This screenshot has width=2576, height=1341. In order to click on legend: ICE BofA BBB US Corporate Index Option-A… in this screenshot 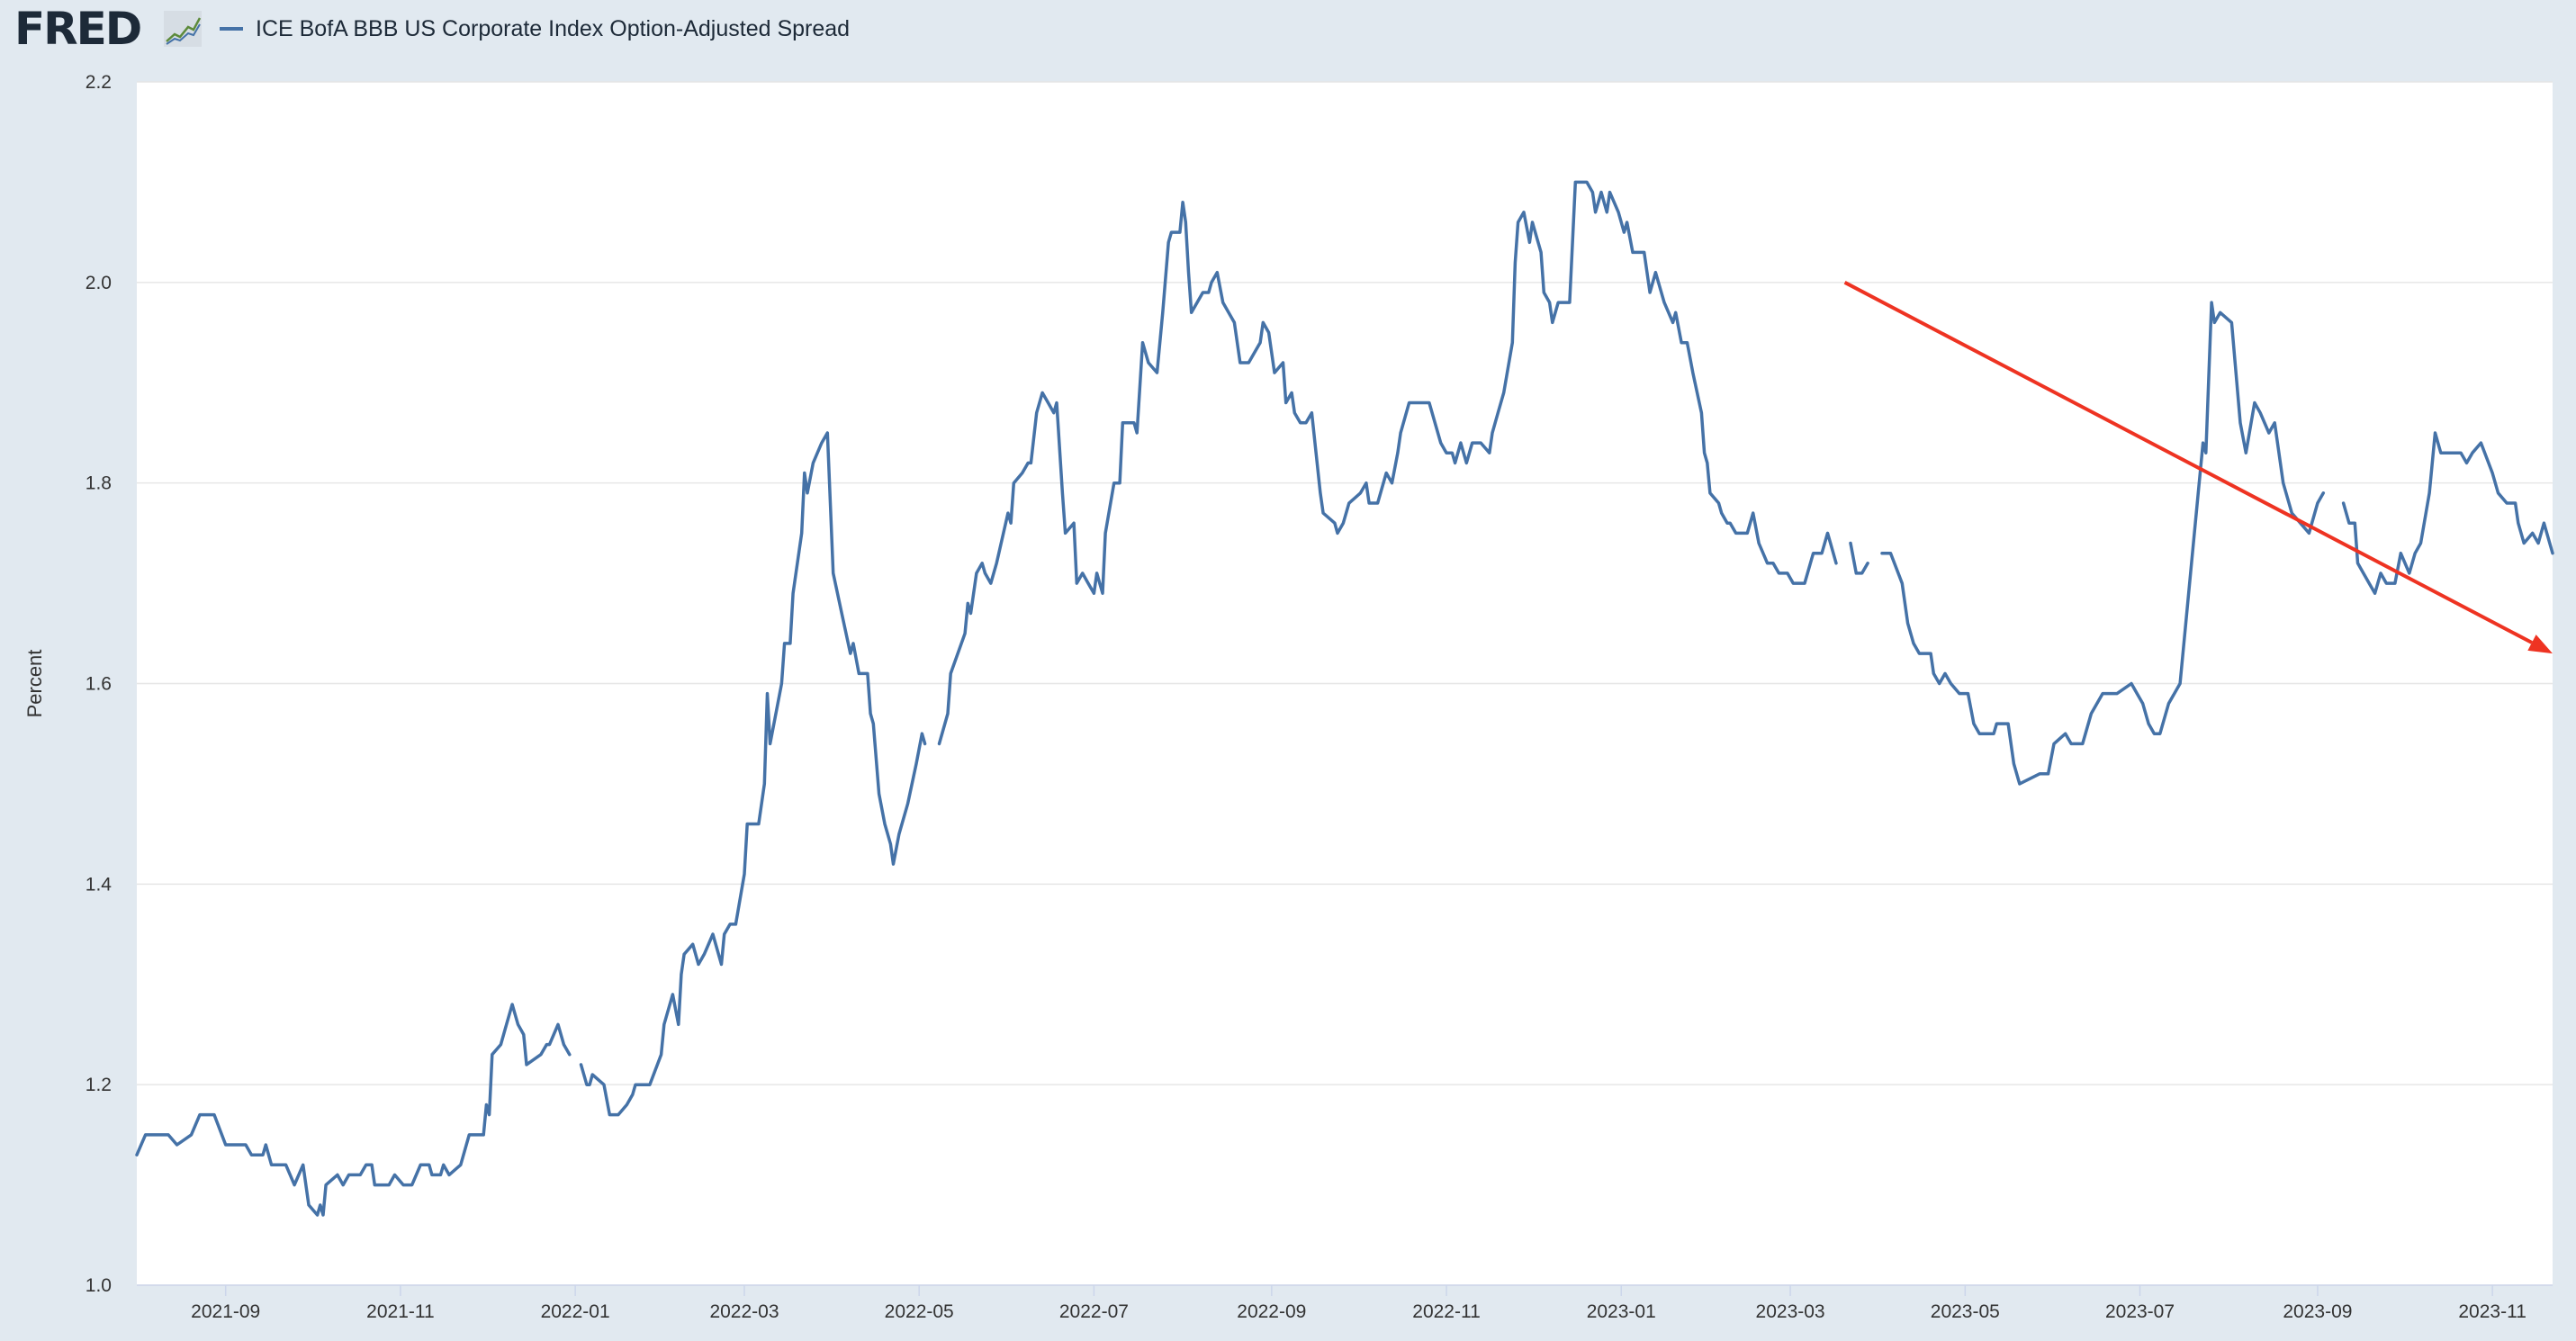, I will do `click(535, 29)`.